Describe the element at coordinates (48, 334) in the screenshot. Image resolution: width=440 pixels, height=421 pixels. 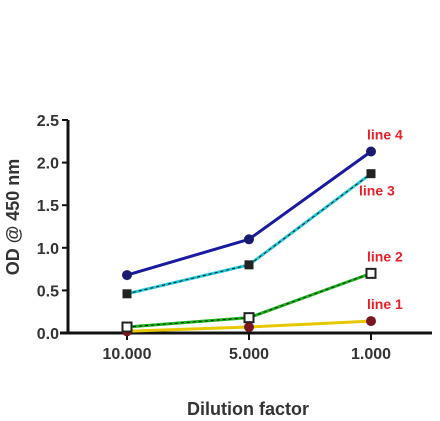
I see `y-tick-label: 0.0` at that location.